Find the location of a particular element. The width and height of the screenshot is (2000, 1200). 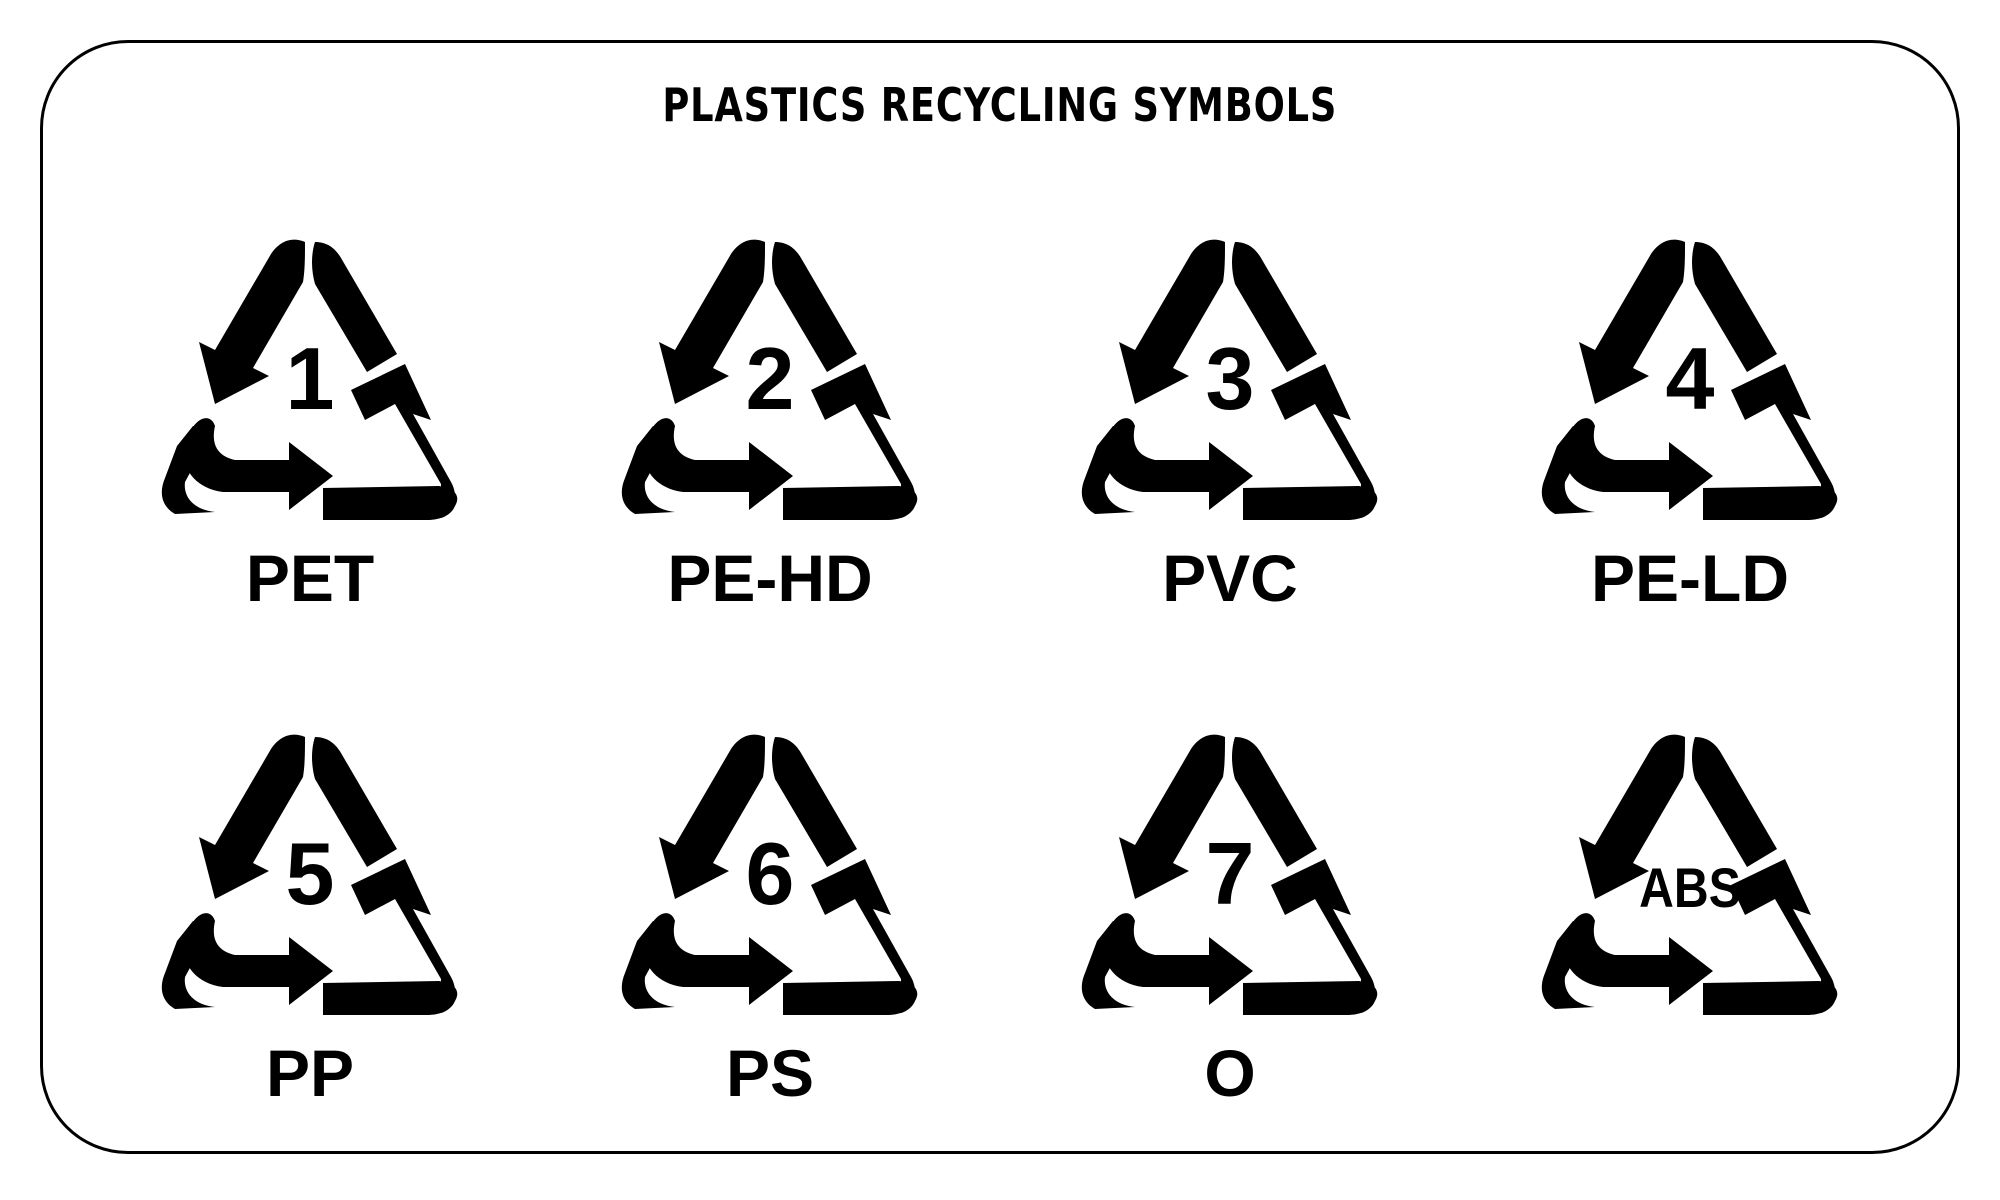

symbol-card-3: 3 PVC is located at coordinates (1230, 440).